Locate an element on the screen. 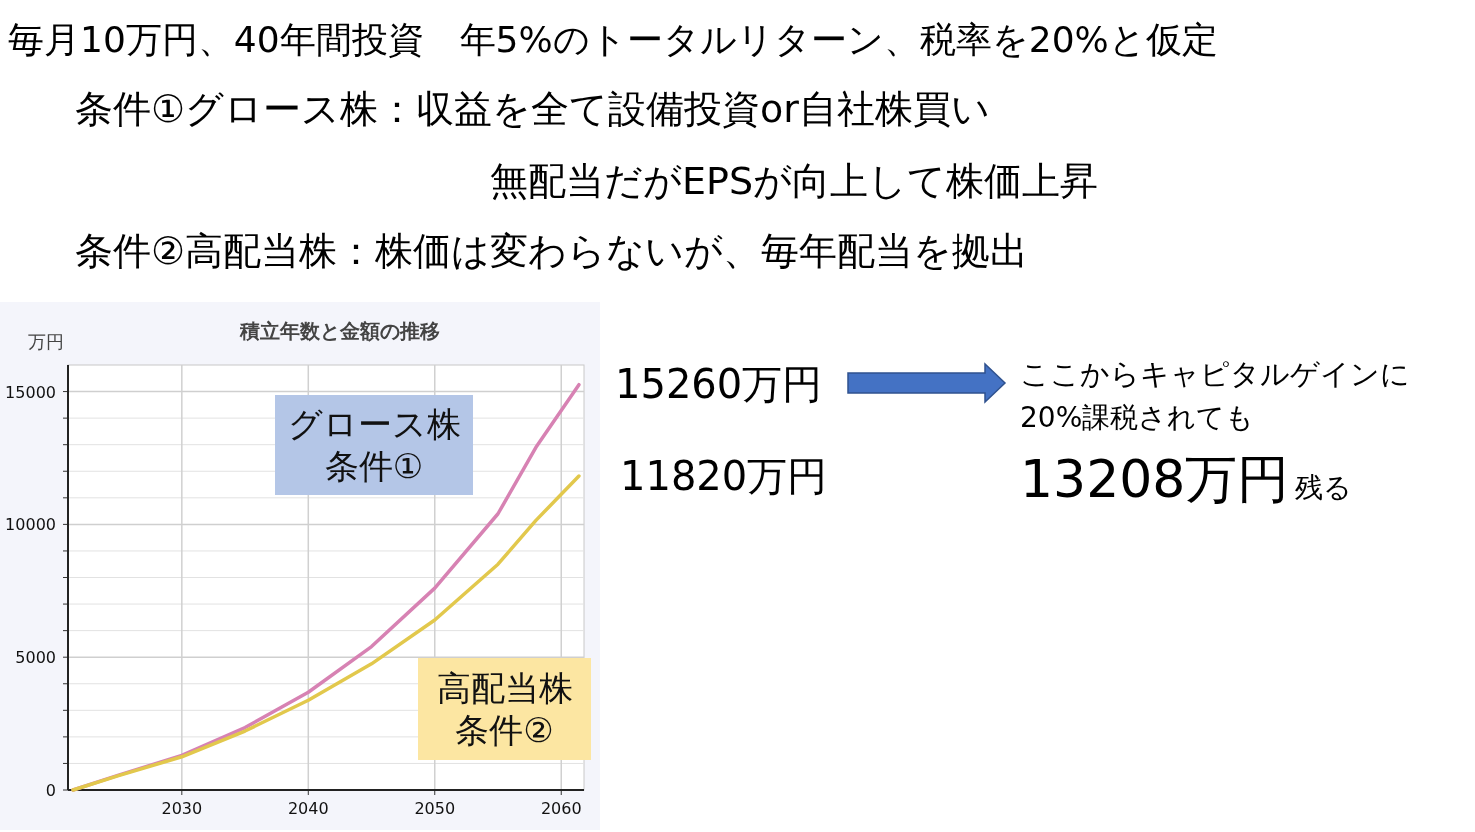 Image resolution: width=1475 pixels, height=832 pixels. text: 毎月10万円、40年間投資 年5%のトータルリターン、税率を20%と仮定 is located at coordinates (613, 39).